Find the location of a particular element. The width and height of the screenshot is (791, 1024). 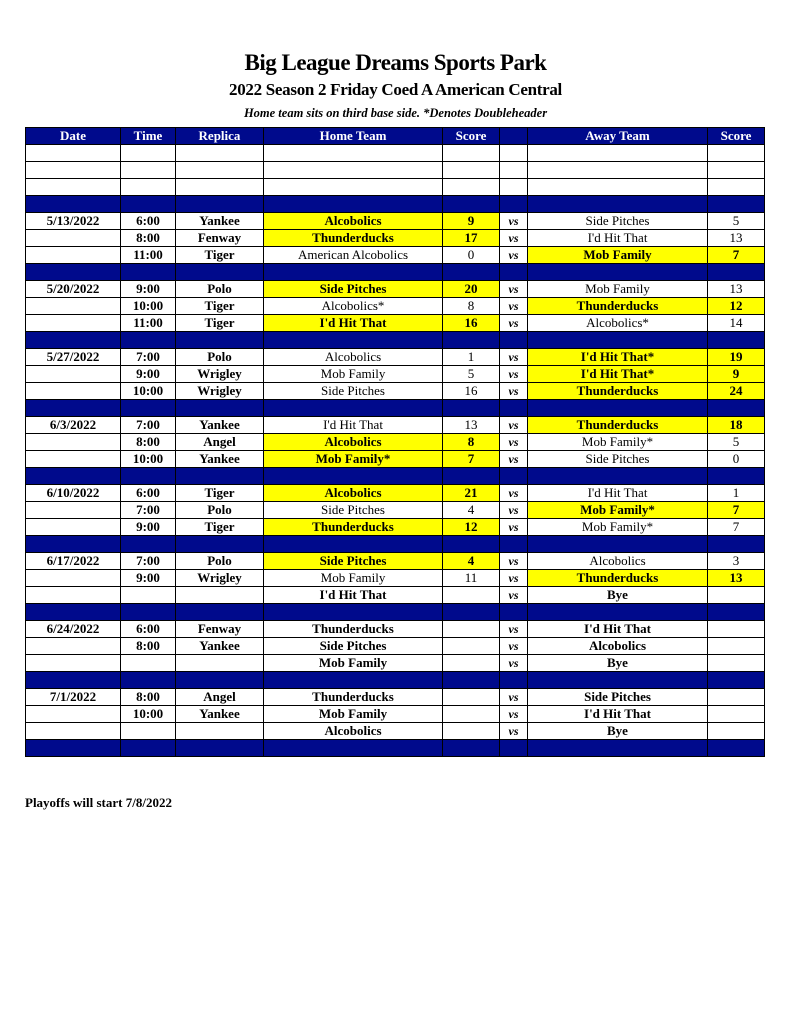

game-row: 7:00 Polo Side Pitches 4 vs Mob Family* 7 is located at coordinates (395, 510).